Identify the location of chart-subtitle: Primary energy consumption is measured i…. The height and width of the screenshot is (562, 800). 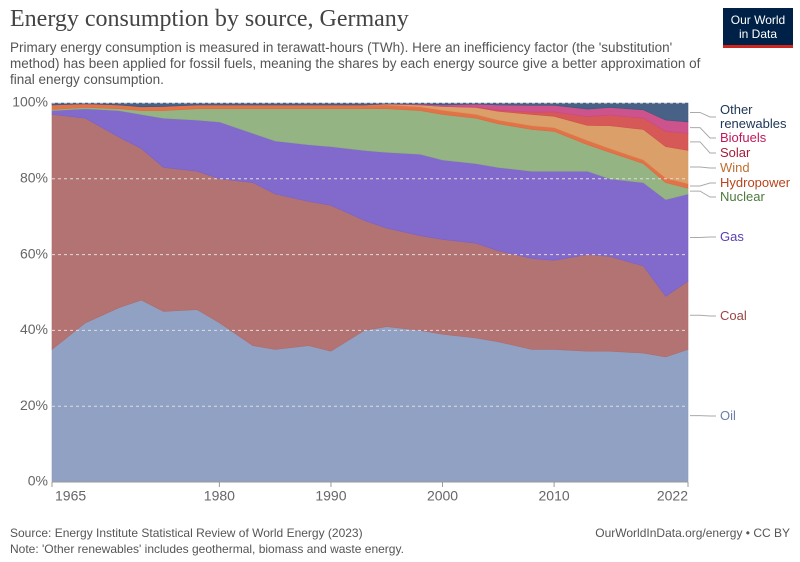
(355, 63).